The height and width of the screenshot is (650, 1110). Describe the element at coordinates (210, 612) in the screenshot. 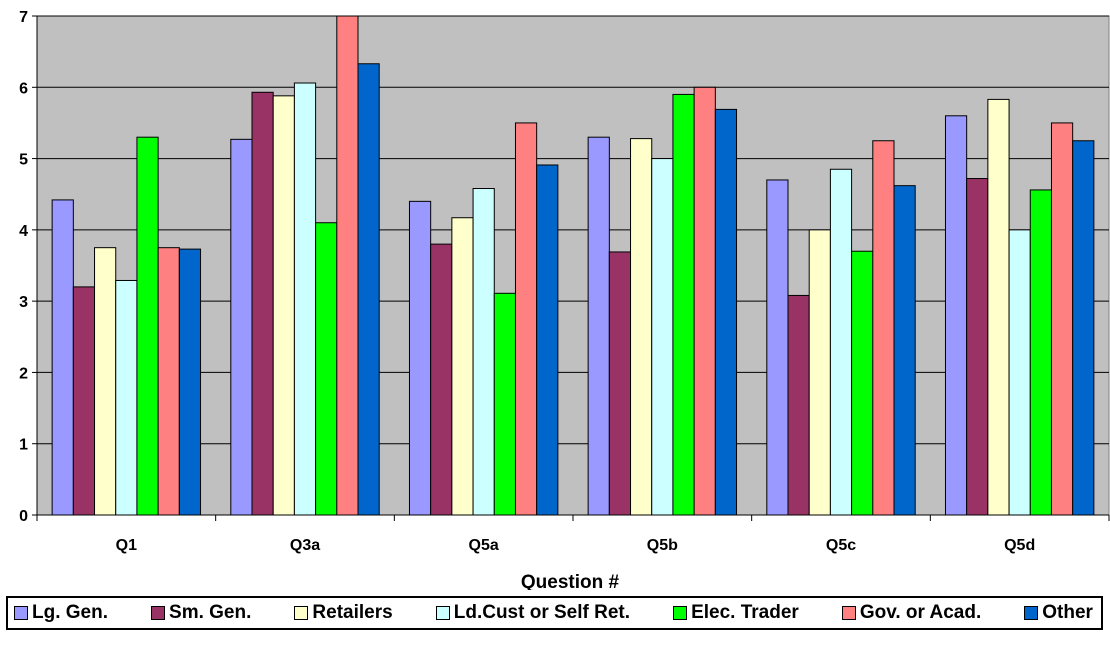

I see `legend-label: Sm. Gen.` at that location.